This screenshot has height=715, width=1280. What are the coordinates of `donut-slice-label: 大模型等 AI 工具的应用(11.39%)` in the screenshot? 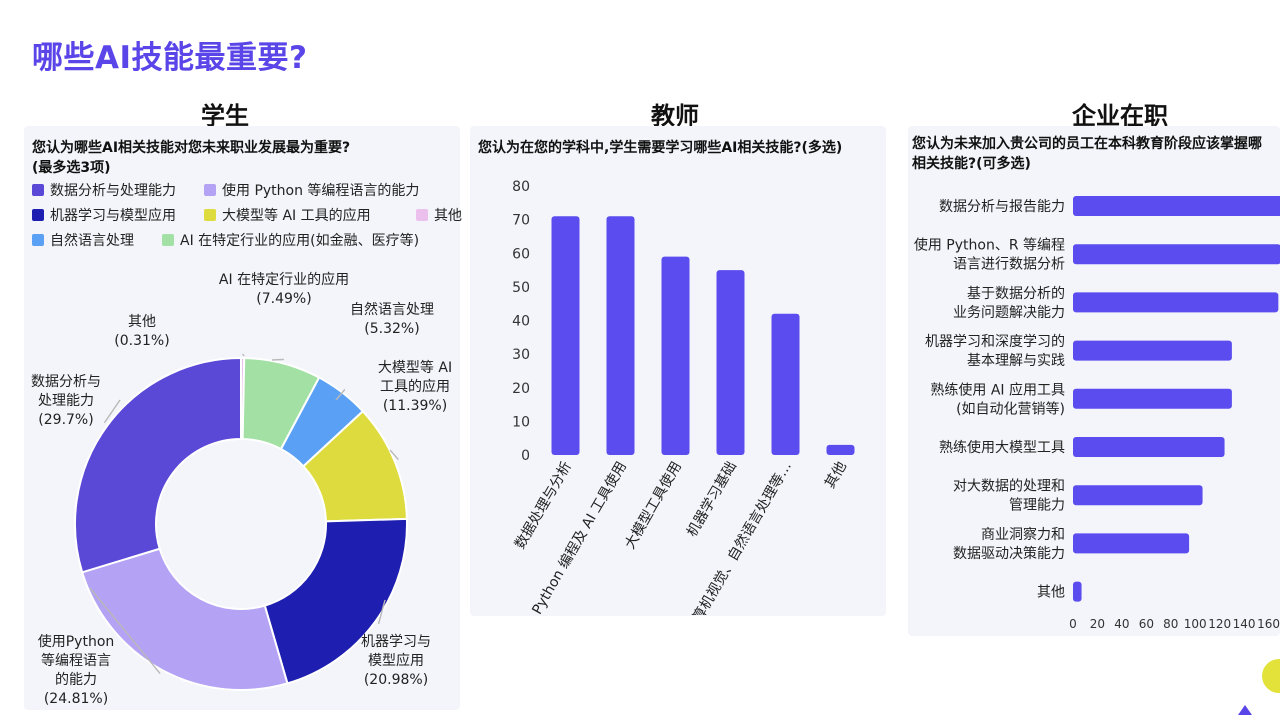 It's located at (415, 386).